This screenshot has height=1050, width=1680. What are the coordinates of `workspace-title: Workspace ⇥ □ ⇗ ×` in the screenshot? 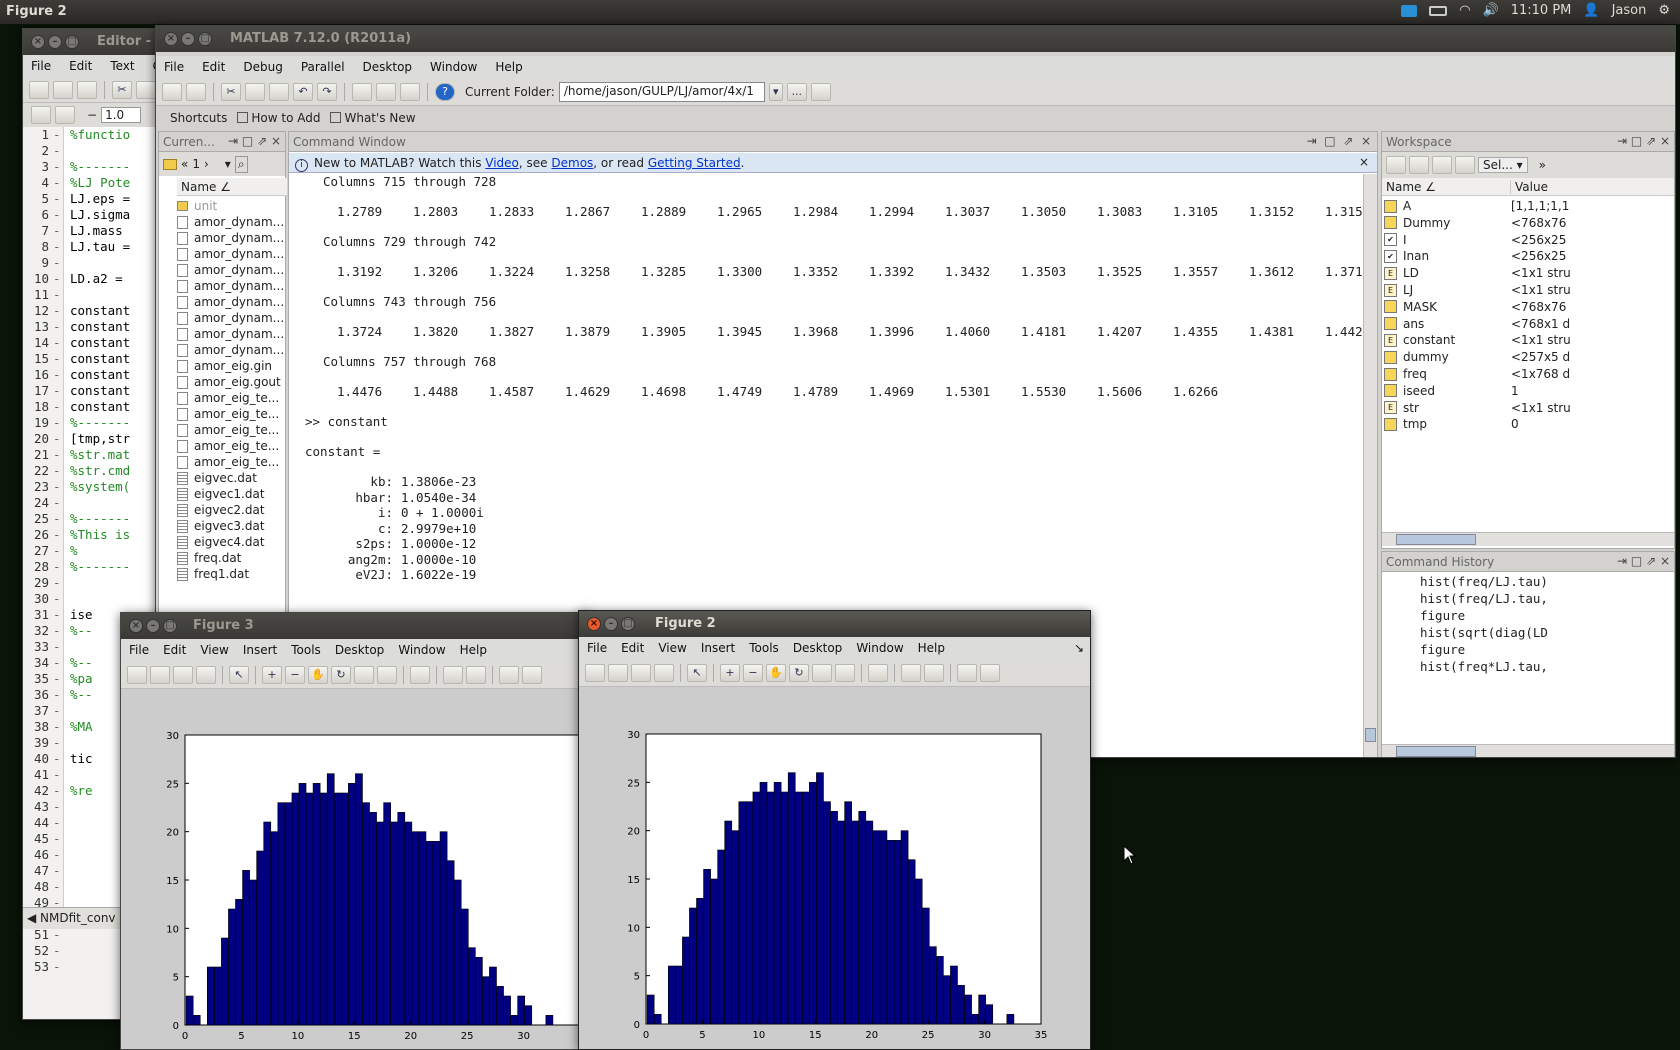 It's located at (1528, 142).